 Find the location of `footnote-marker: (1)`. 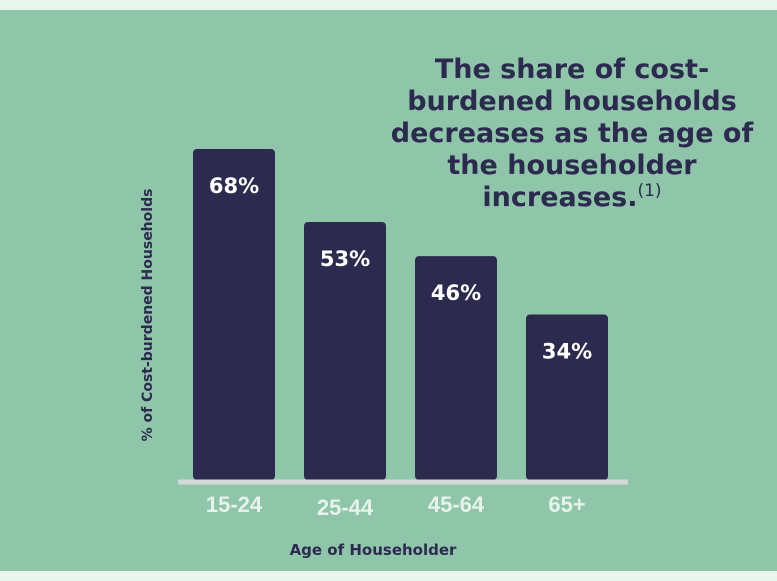

footnote-marker: (1) is located at coordinates (649, 191).